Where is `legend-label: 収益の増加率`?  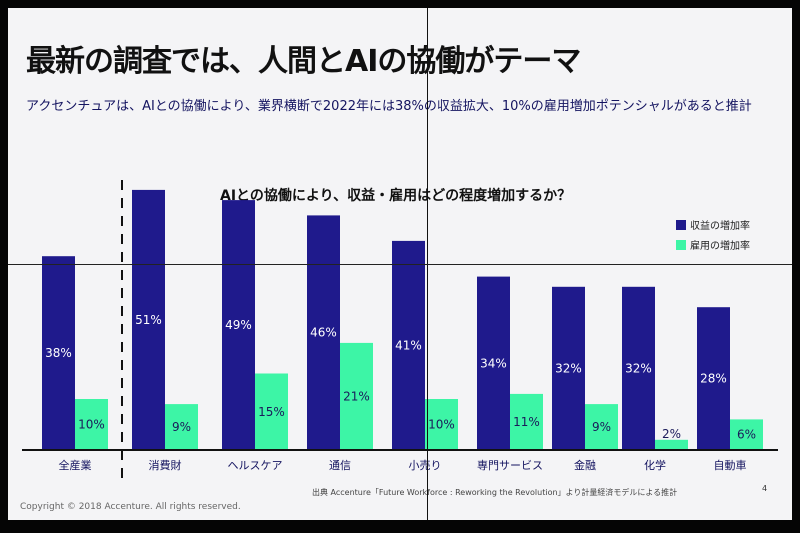
legend-label: 収益の増加率 is located at coordinates (720, 226).